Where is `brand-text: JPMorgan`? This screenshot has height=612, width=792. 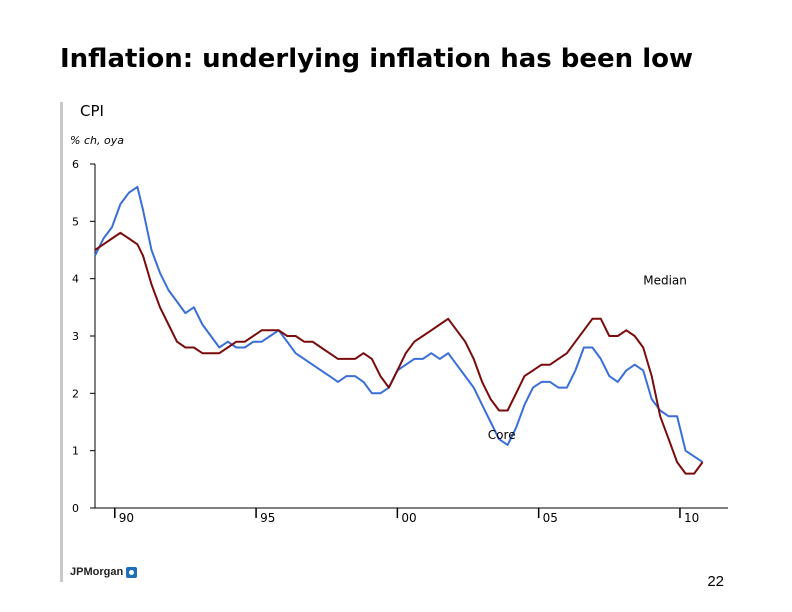 brand-text: JPMorgan is located at coordinates (97, 572).